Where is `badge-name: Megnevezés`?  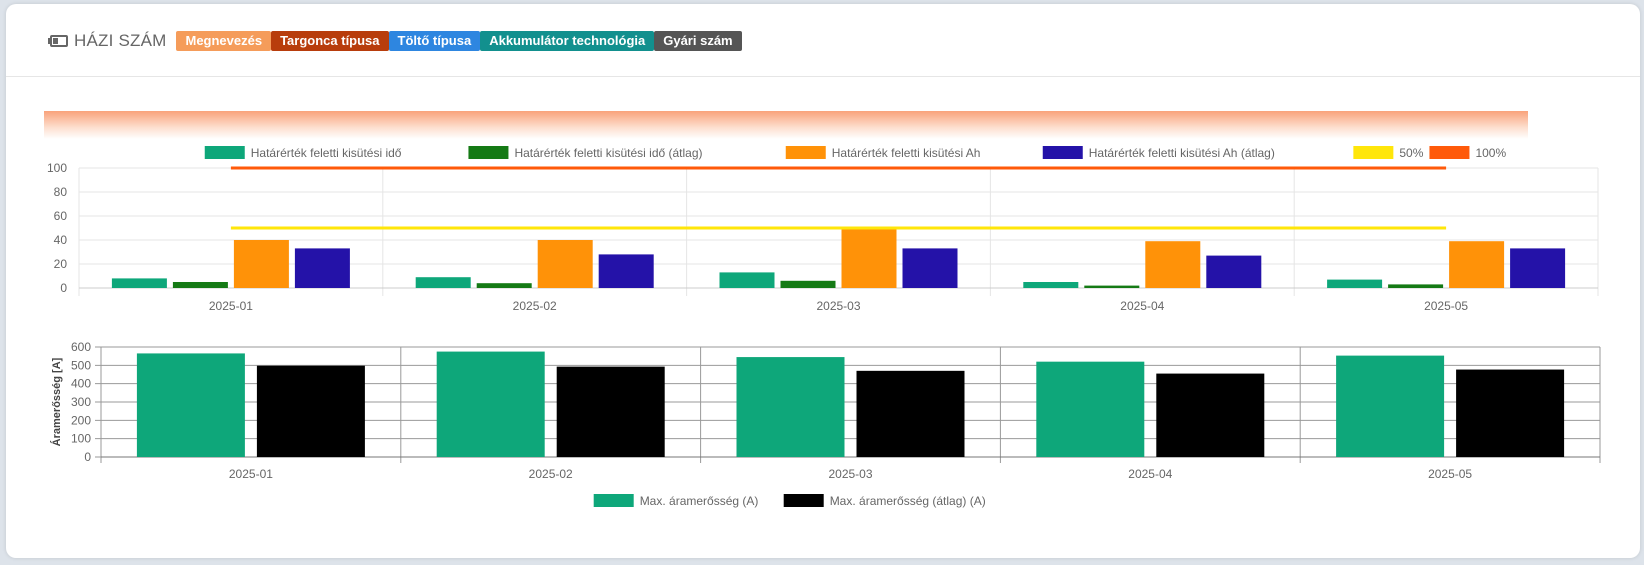 badge-name: Megnevezés is located at coordinates (224, 41).